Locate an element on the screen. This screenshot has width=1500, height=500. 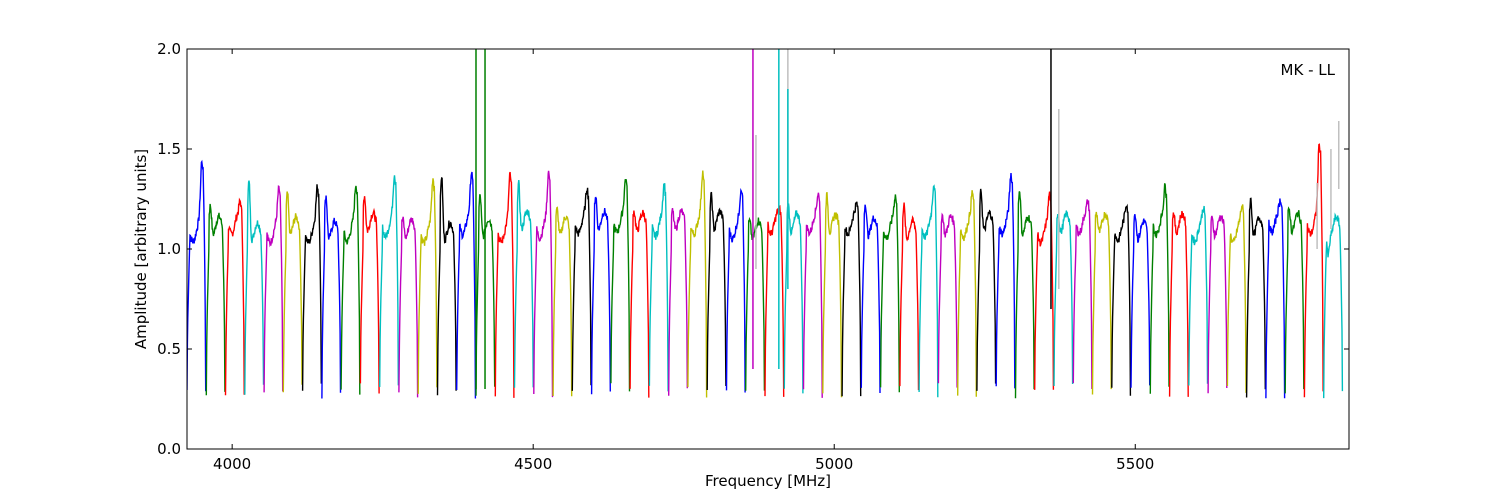
x-tick-label: 4000 is located at coordinates (232, 464).